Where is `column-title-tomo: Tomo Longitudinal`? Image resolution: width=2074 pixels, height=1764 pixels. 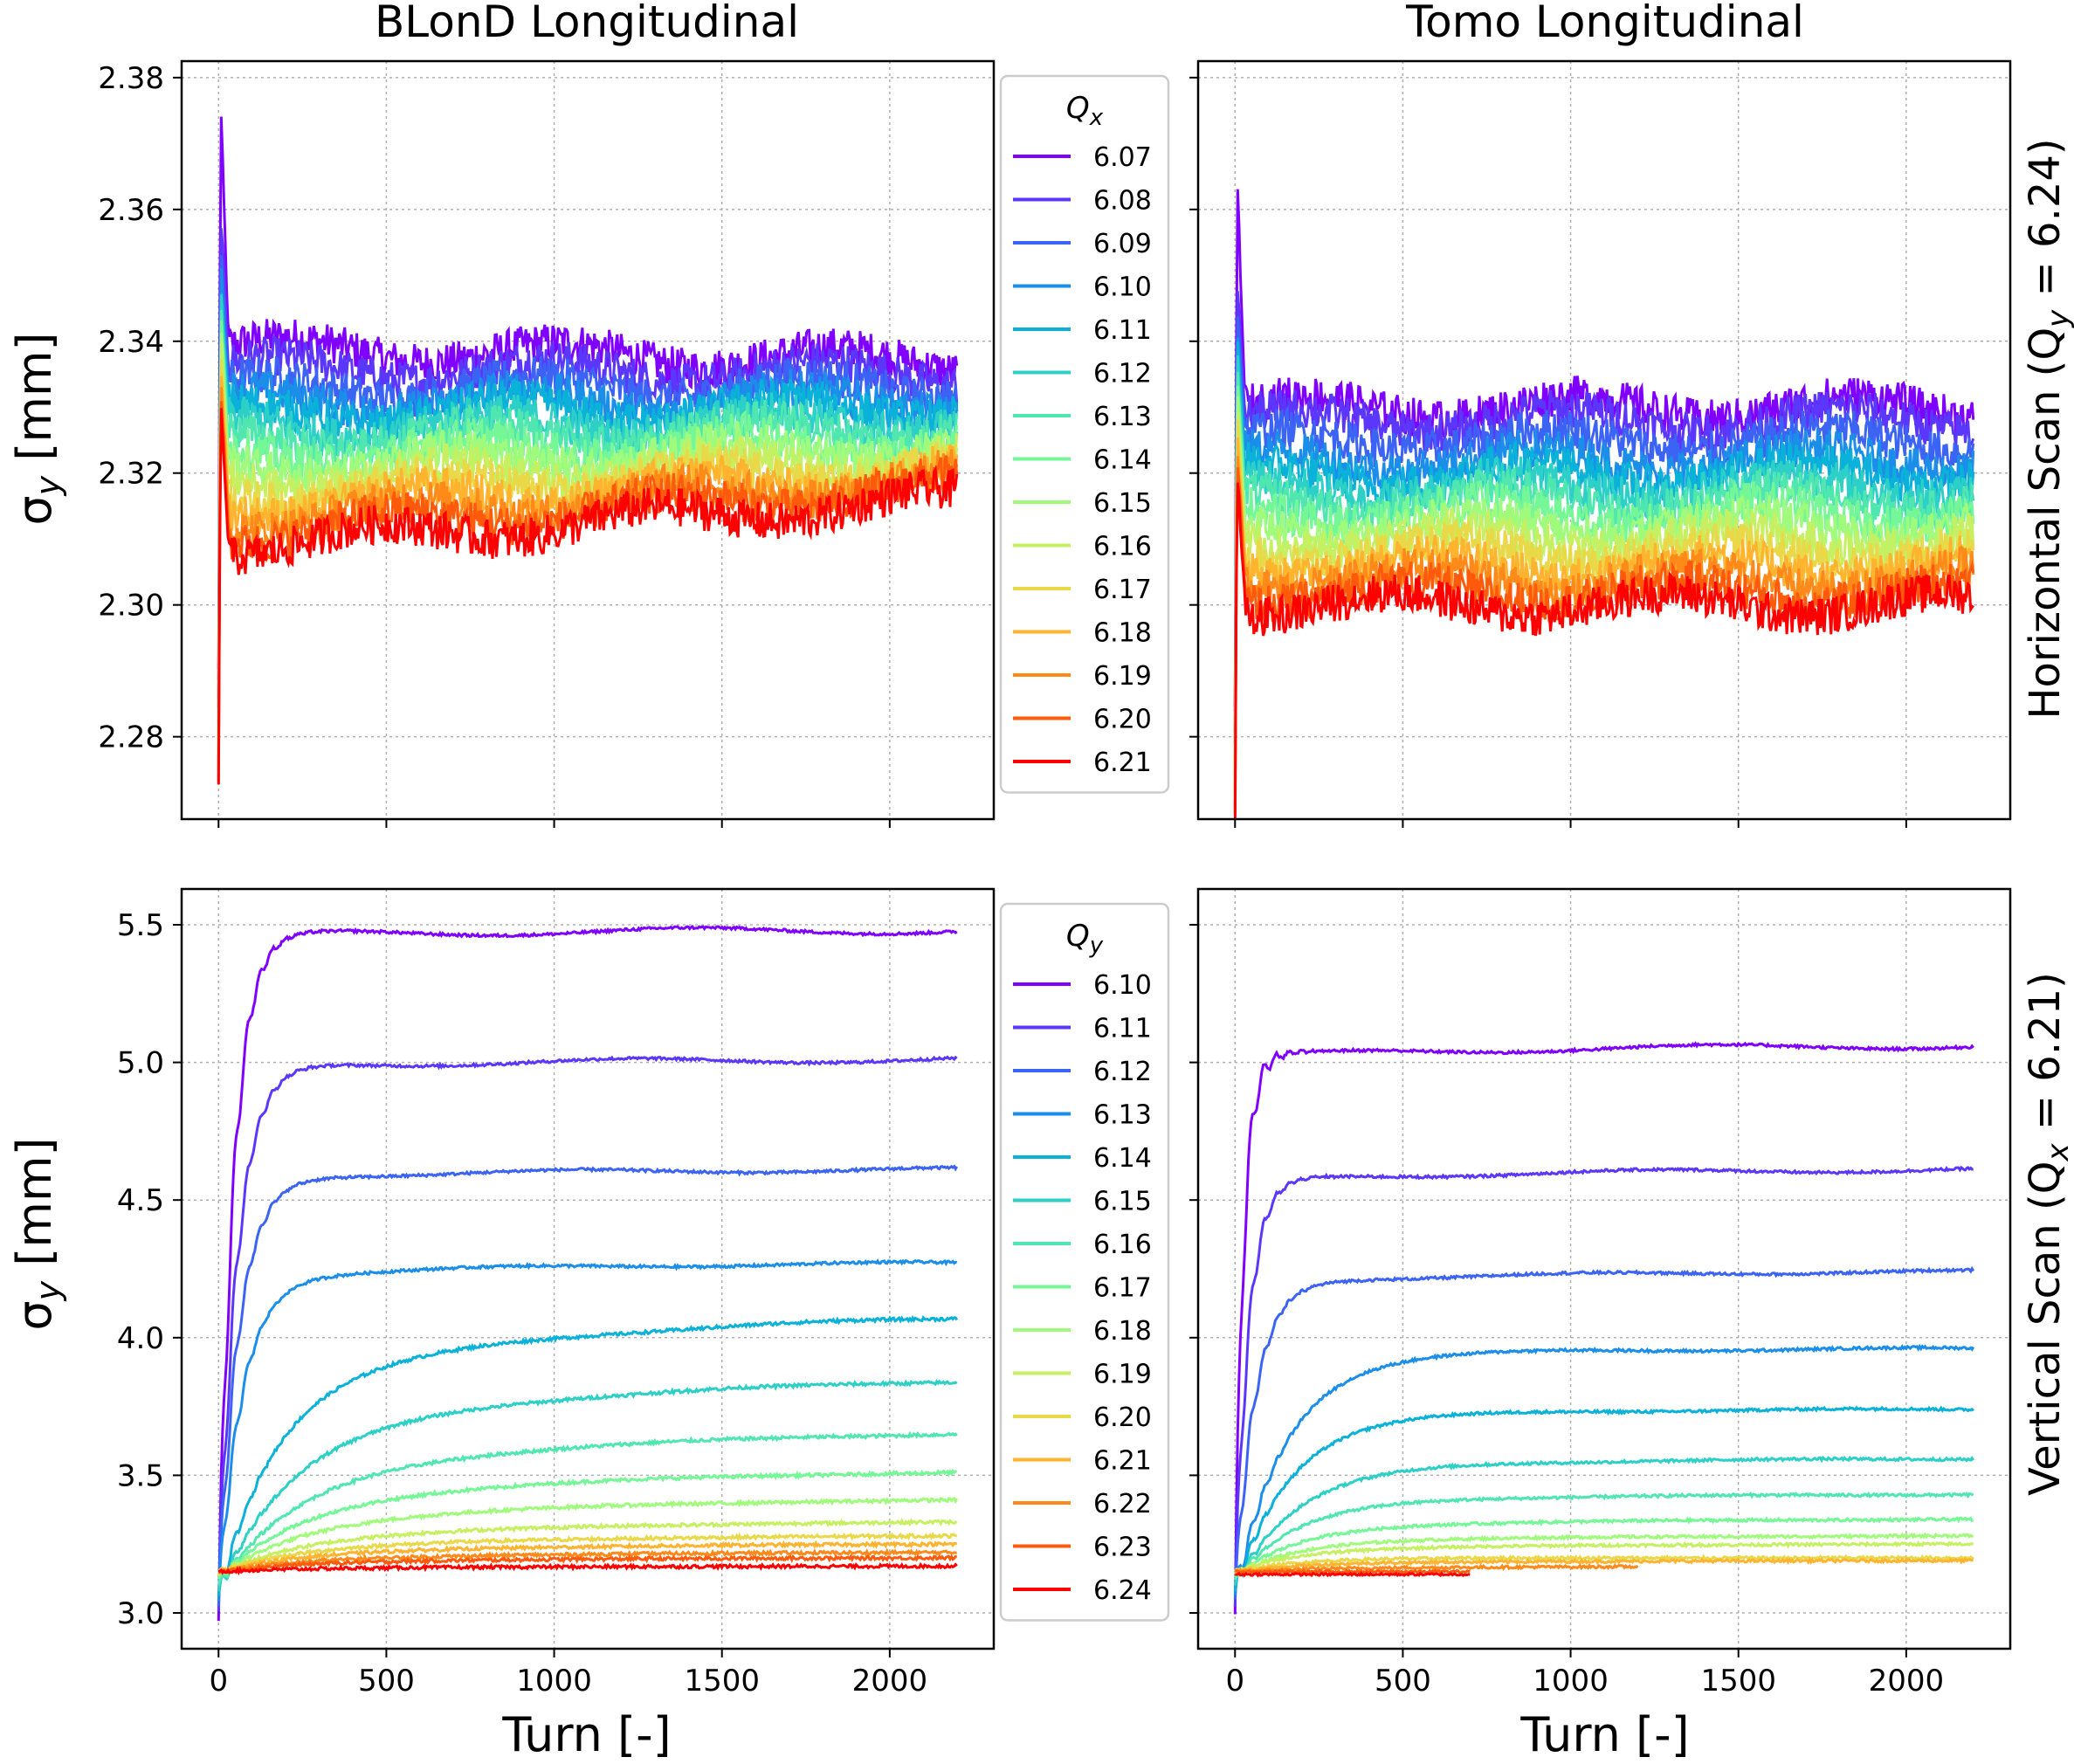
column-title-tomo: Tomo Longitudinal is located at coordinates (1605, 24).